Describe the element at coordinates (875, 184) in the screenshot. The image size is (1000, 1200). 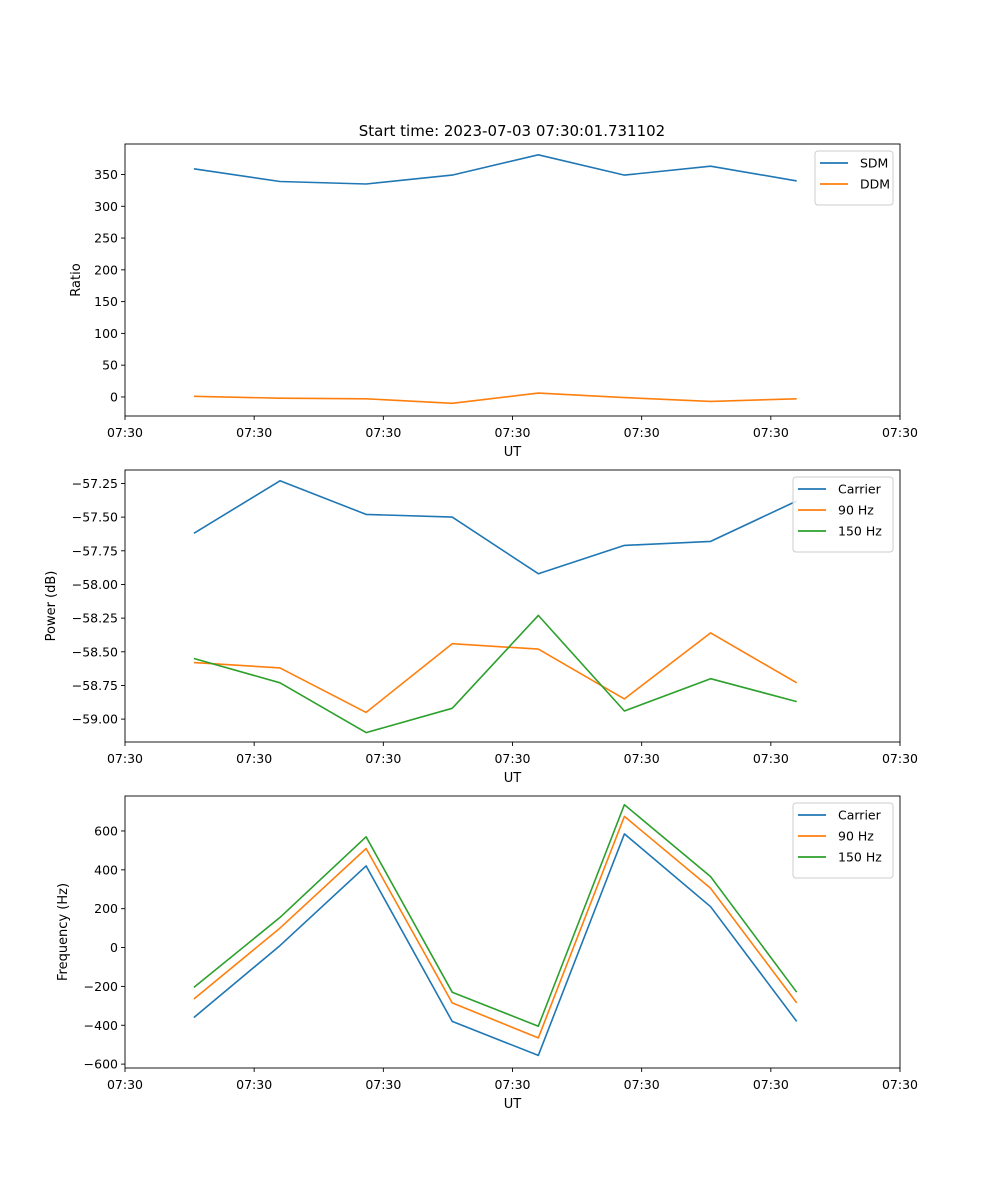
I see `legend-label: DDM` at that location.